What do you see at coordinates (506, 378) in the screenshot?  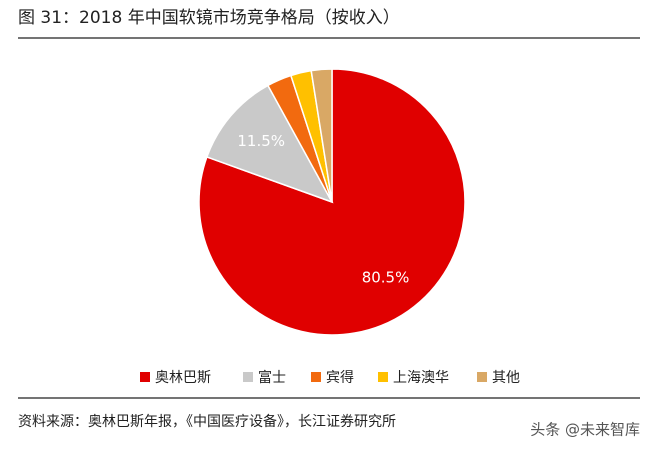 I see `legend-label: 其他` at bounding box center [506, 378].